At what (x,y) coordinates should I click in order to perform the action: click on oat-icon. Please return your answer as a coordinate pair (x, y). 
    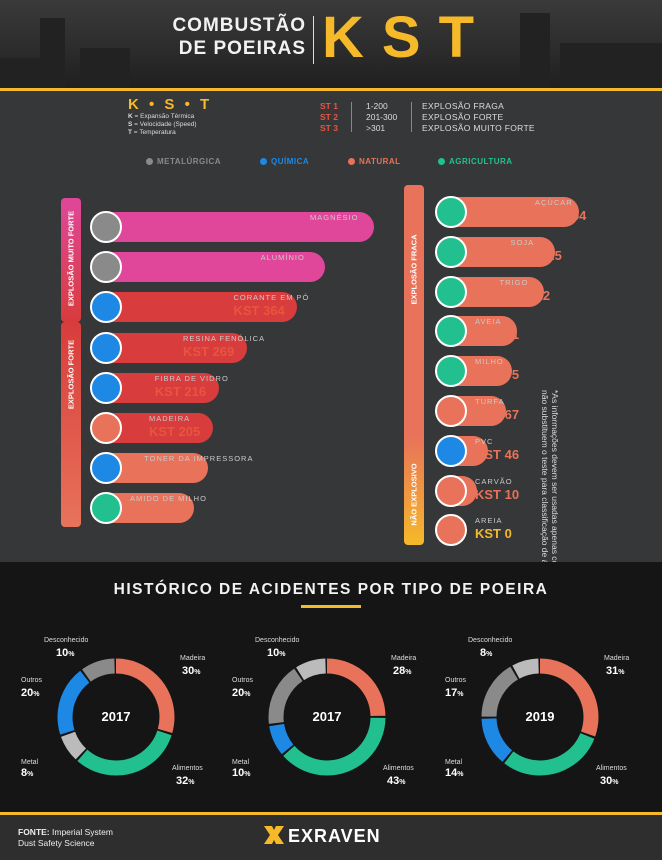
    Looking at the image, I should click on (451, 331).